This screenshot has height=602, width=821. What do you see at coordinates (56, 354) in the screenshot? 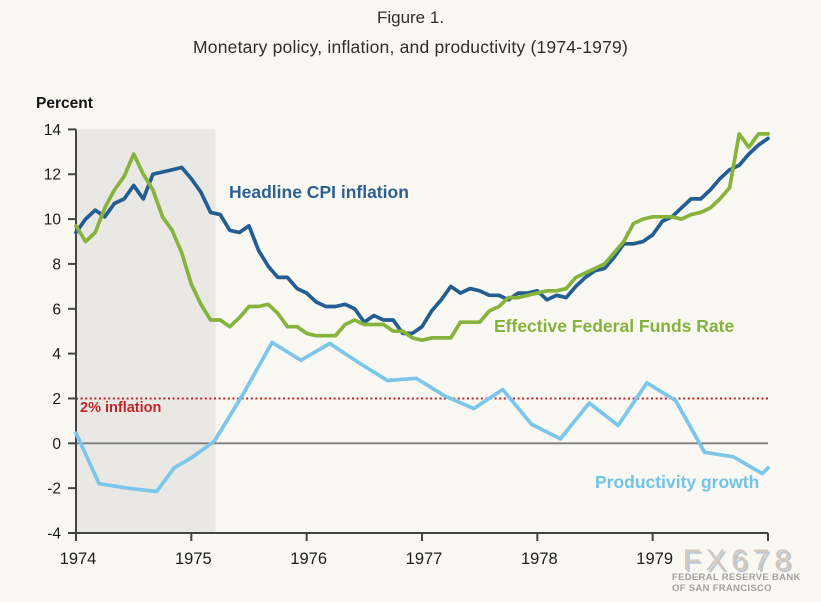
I see `y-tick-label: 4` at bounding box center [56, 354].